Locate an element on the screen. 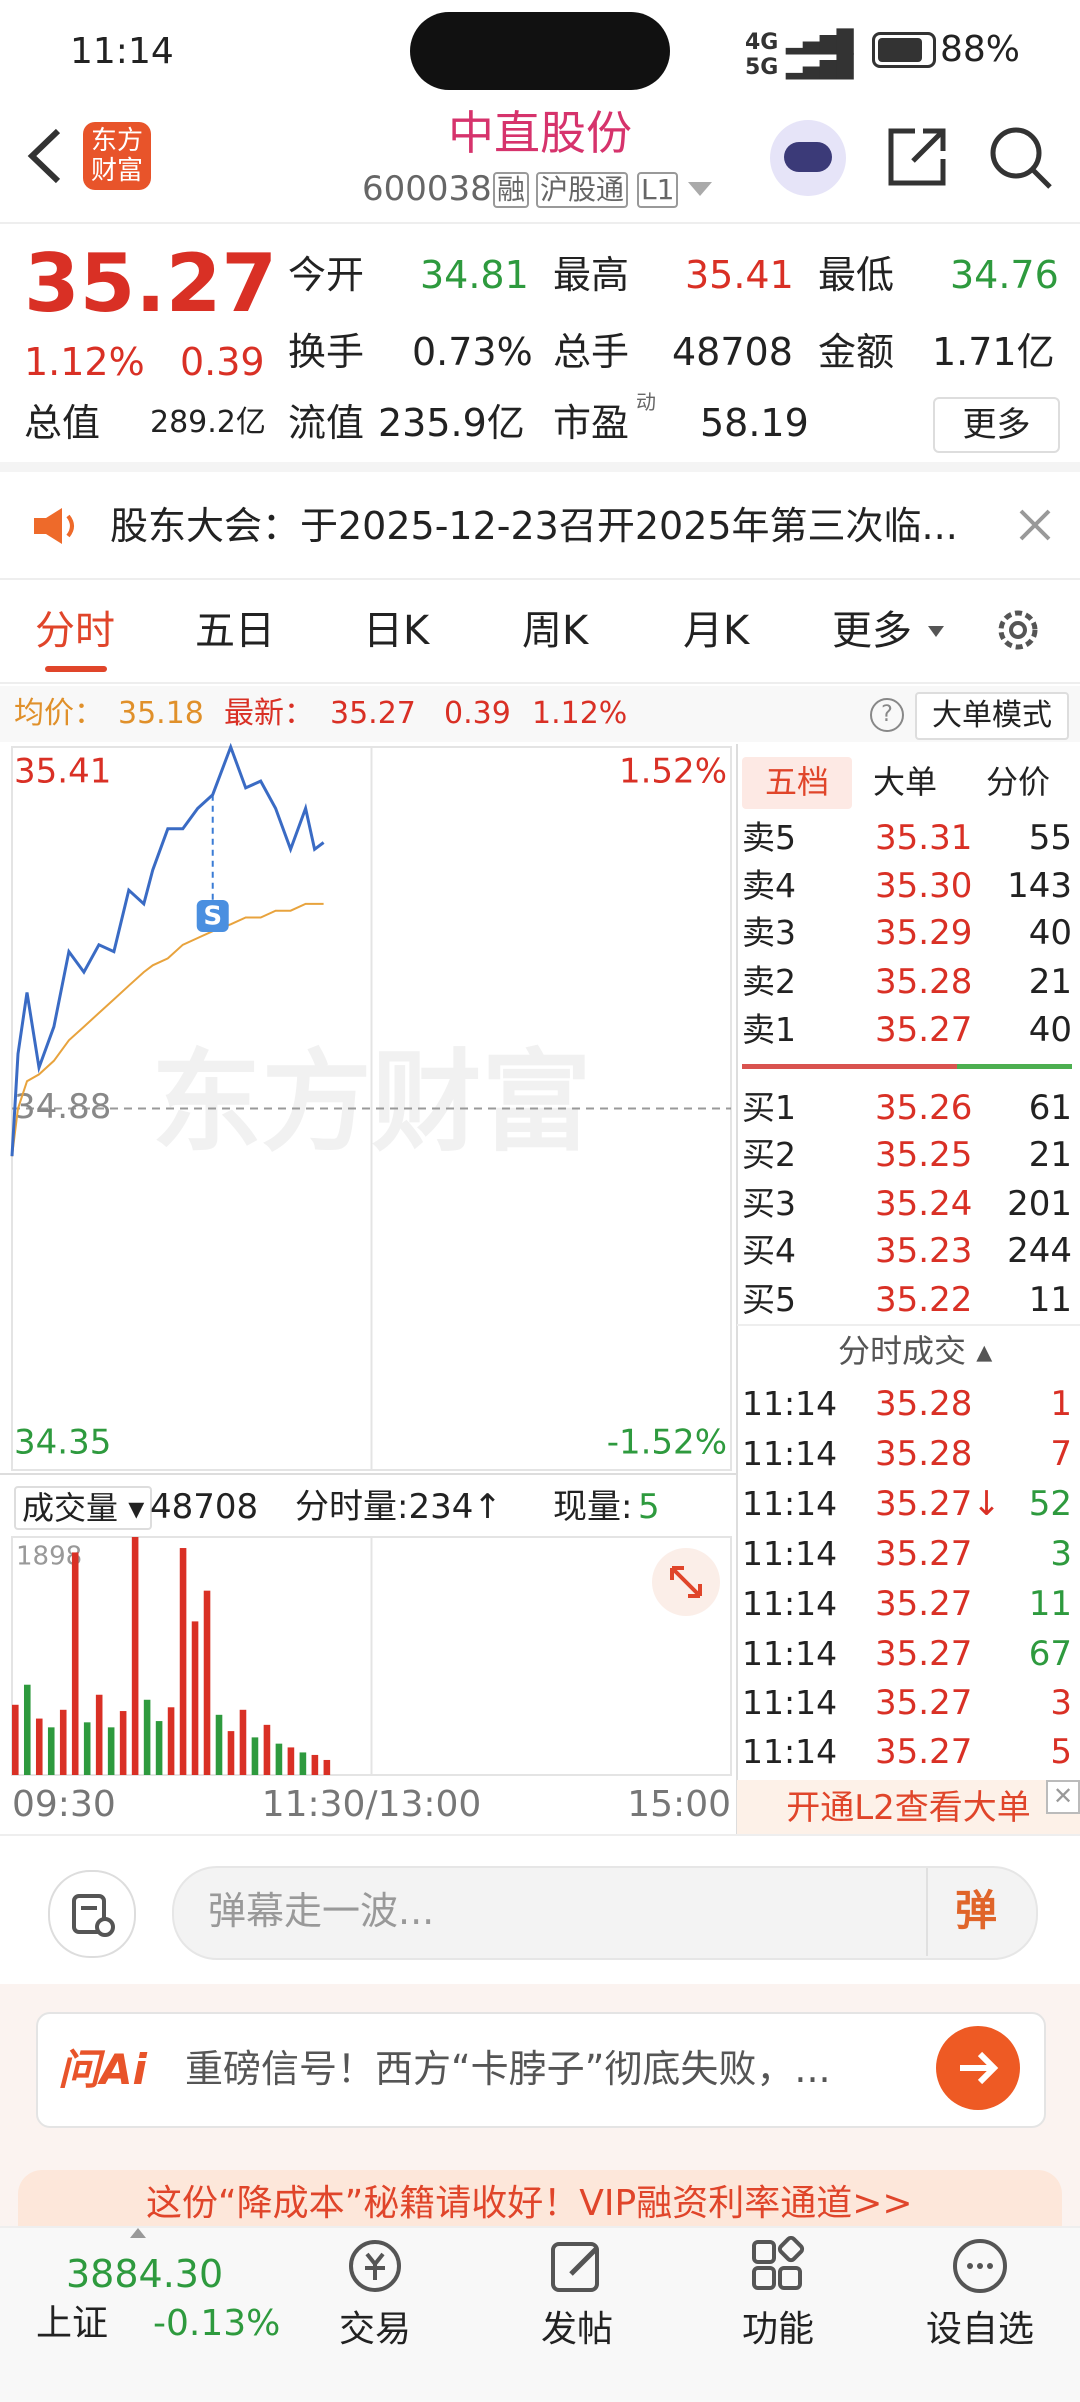 This screenshot has height=2402, width=1080. last-label: 最新： is located at coordinates (269, 713).